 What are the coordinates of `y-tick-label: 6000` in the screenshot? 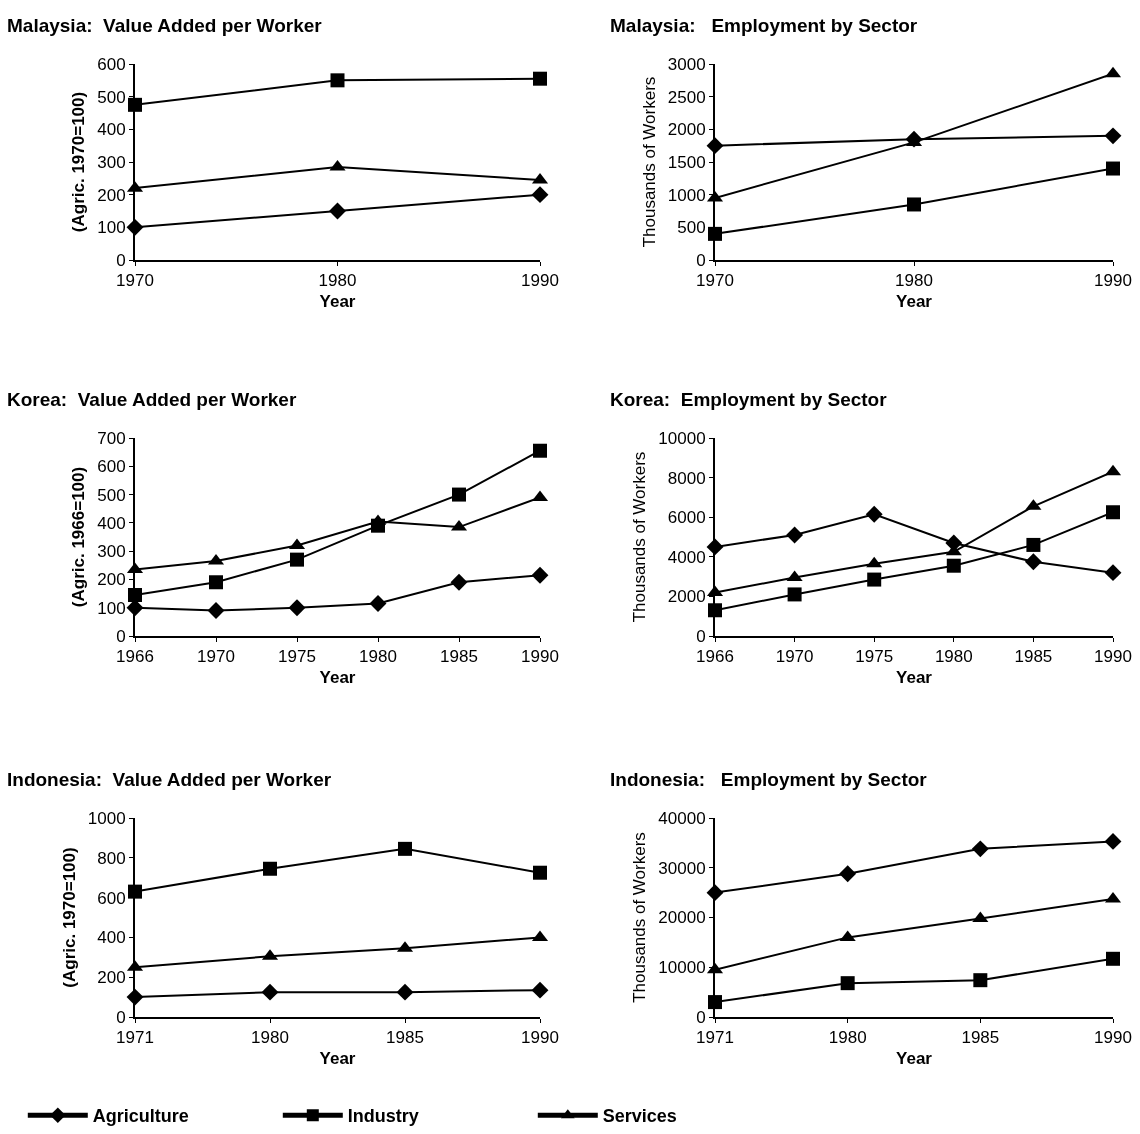 It's located at (686, 518).